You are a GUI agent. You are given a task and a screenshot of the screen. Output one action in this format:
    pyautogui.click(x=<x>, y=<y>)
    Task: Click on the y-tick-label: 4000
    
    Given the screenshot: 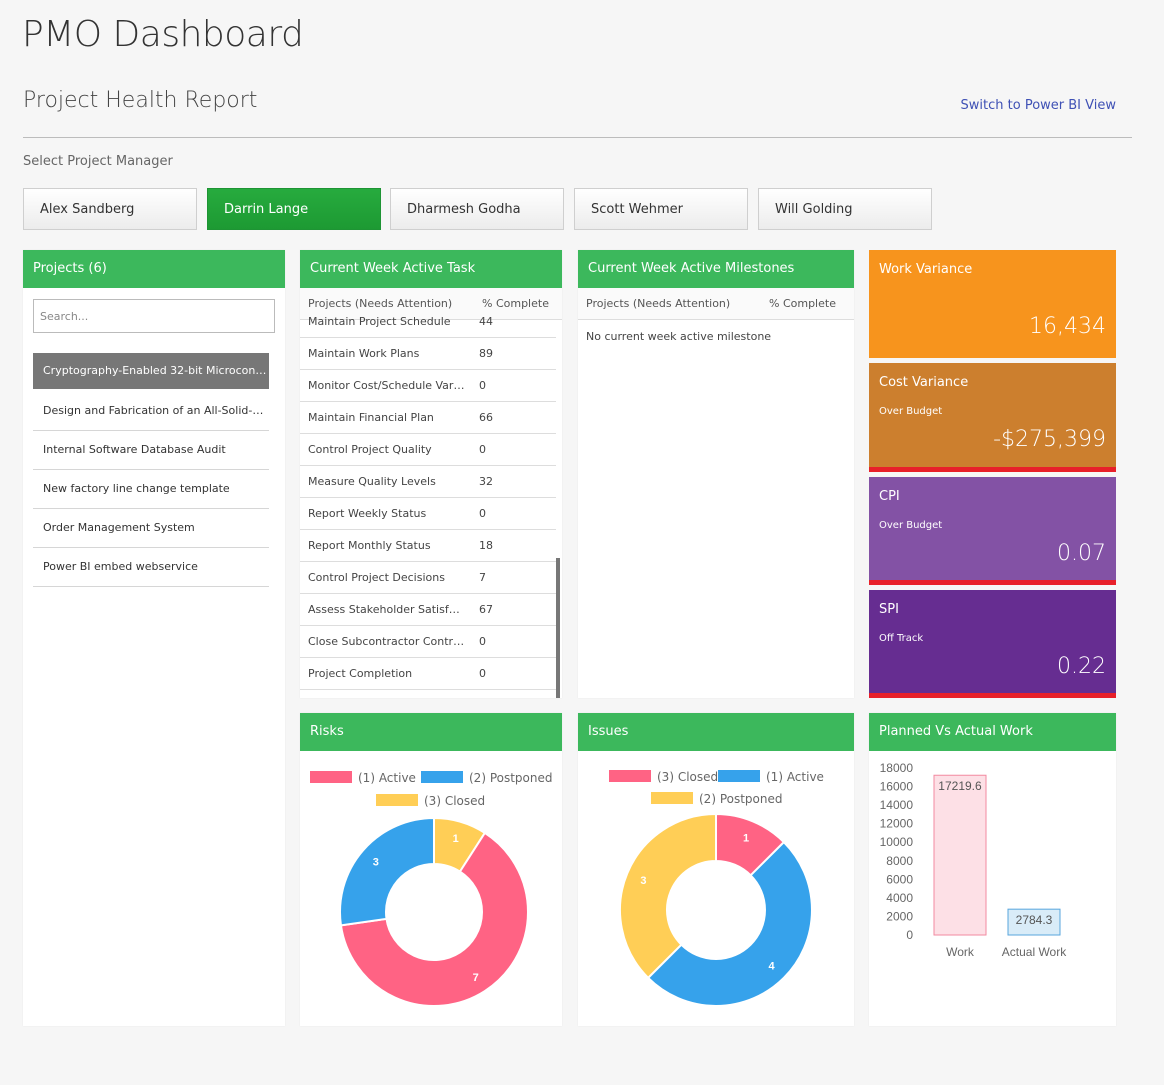 What is the action you would take?
    pyautogui.click(x=899, y=898)
    